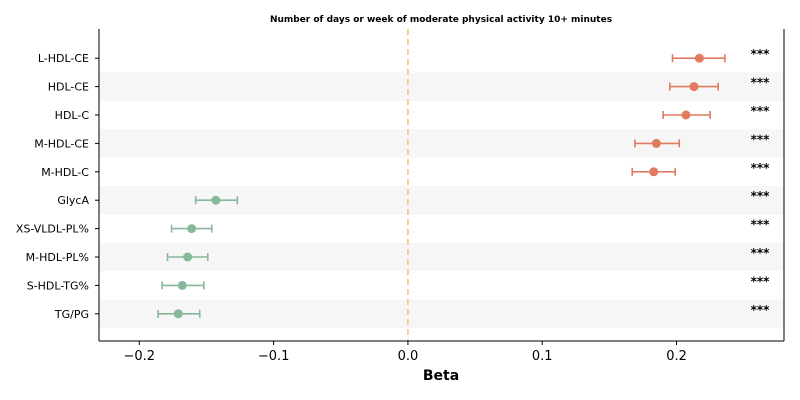  What do you see at coordinates (63, 58) in the screenshot?
I see `category-label: L-HDL-CE` at bounding box center [63, 58].